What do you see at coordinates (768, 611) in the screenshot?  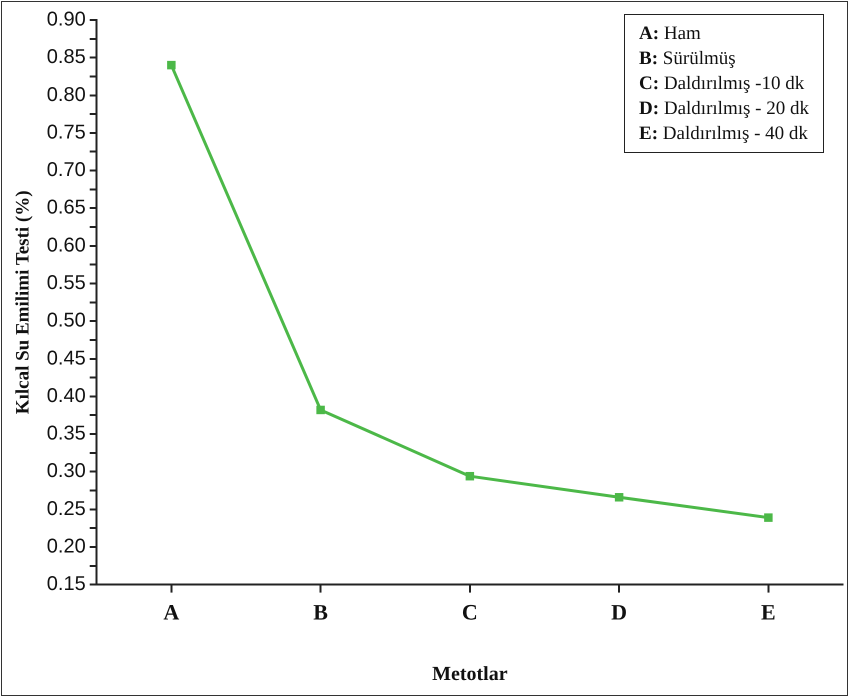 I see `x-tick-label: E` at bounding box center [768, 611].